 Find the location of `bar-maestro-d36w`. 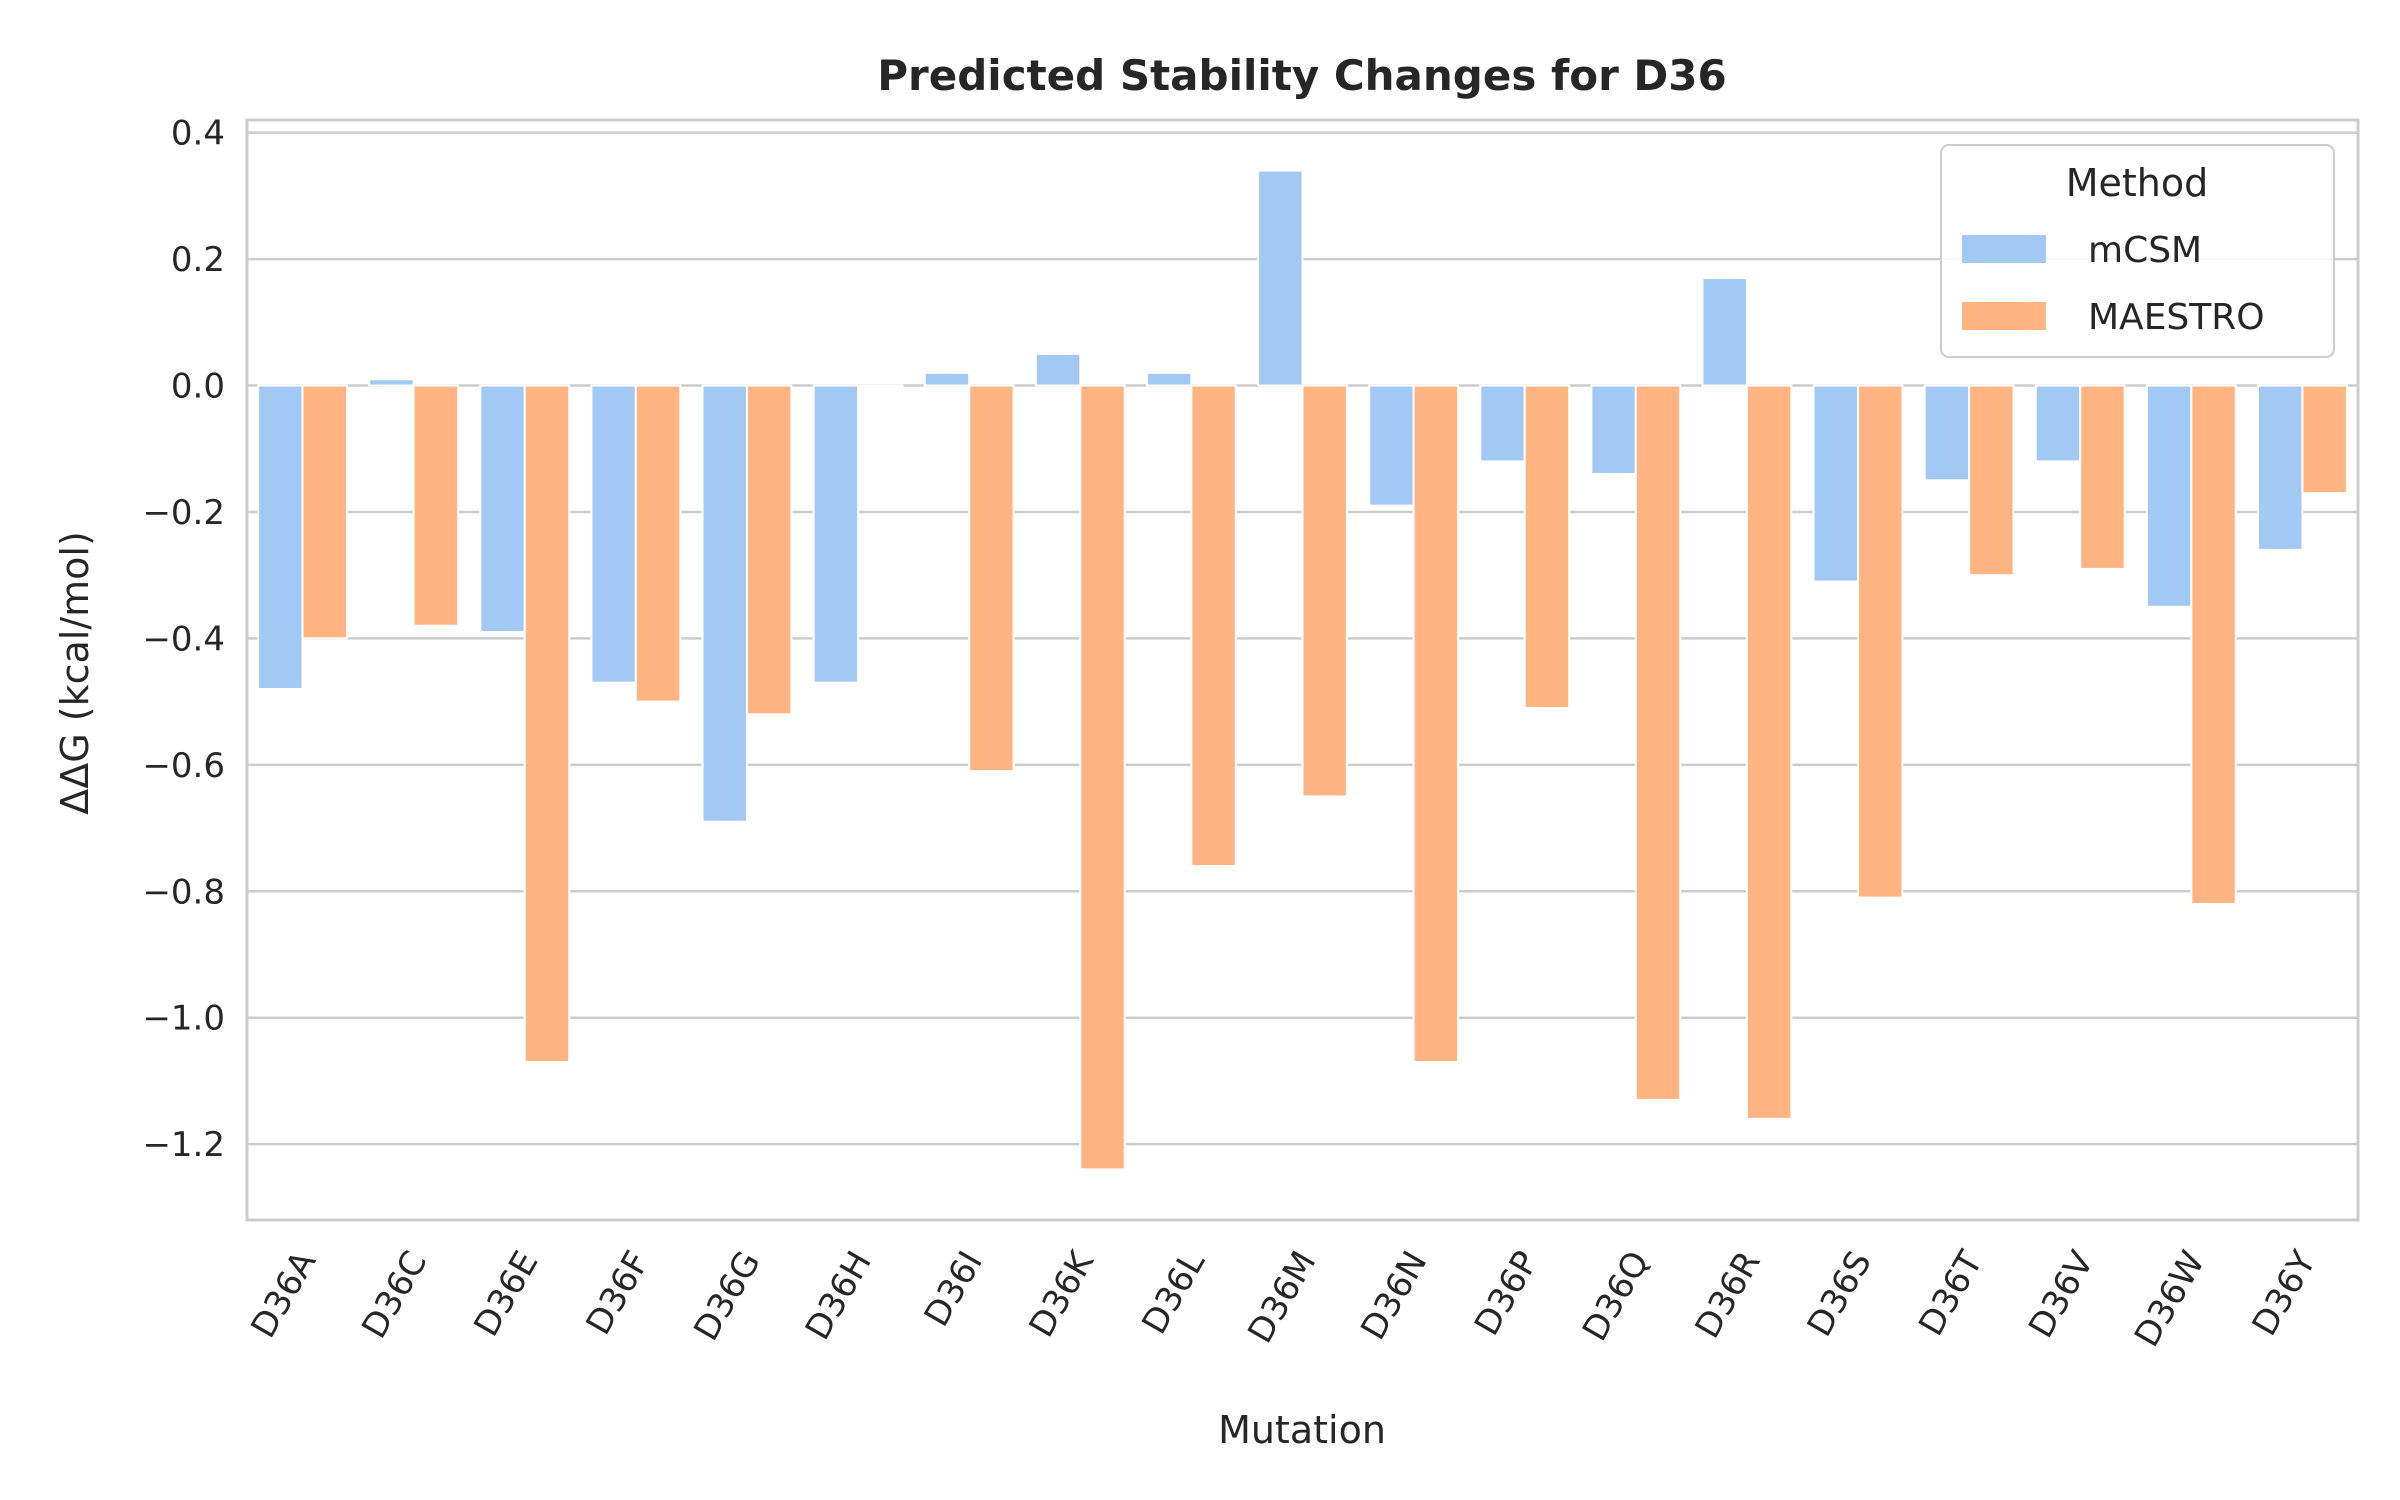

bar-maestro-d36w is located at coordinates (2213, 644).